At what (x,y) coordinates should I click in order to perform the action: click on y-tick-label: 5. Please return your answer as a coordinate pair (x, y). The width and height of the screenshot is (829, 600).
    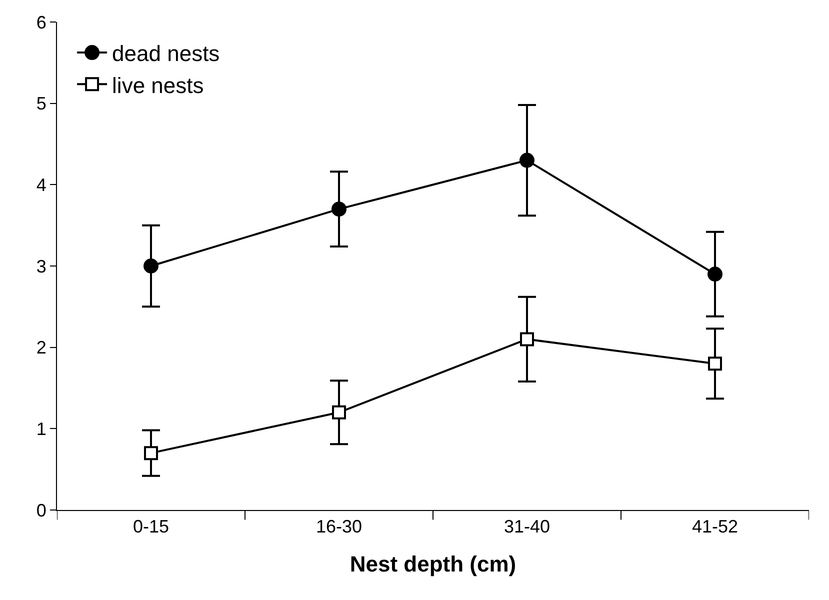
    Looking at the image, I should click on (41, 104).